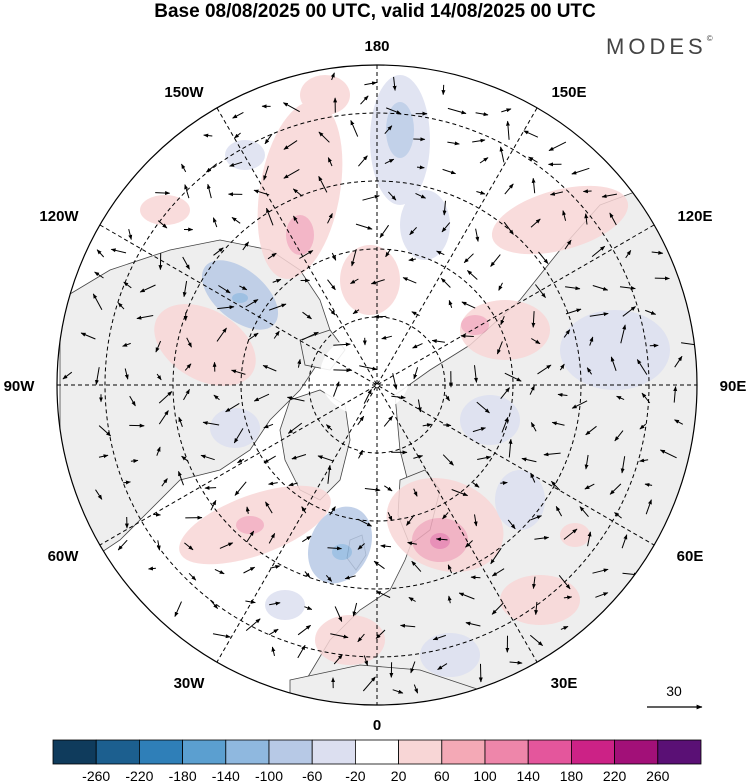 The image size is (750, 783). What do you see at coordinates (564, 683) in the screenshot?
I see `lon-label-30e: 30E` at bounding box center [564, 683].